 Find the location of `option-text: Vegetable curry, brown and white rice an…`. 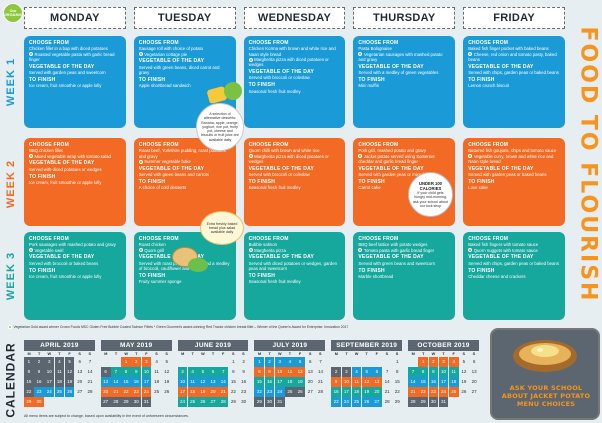

option-text: Vegetable curry, brown and white rice an… is located at coordinates (511, 158).